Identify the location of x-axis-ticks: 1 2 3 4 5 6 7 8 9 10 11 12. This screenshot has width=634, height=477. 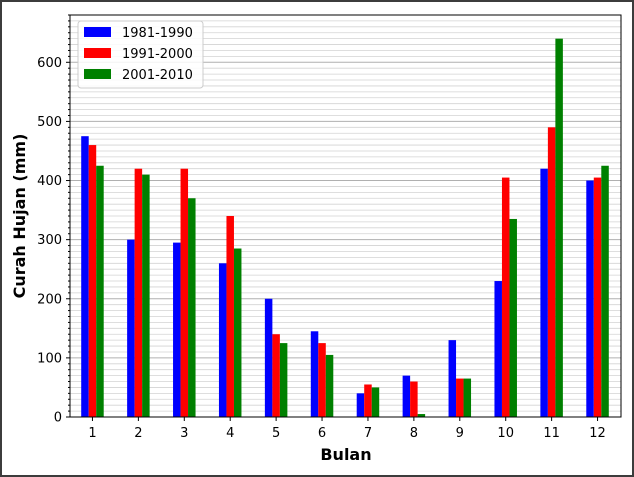
(347, 429).